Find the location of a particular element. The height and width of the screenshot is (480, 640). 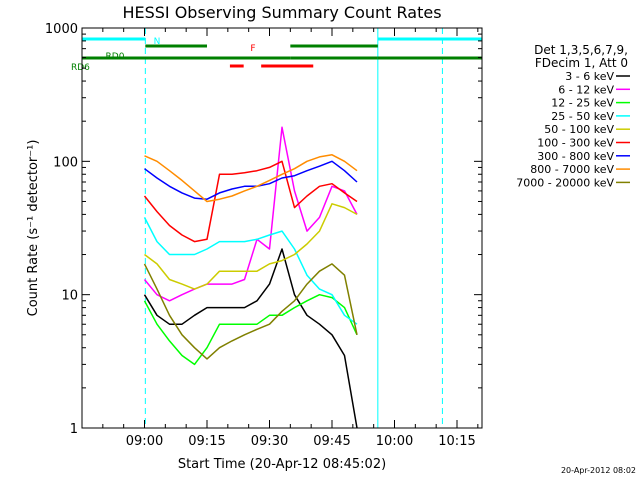

flag-label-rd6: RD6 is located at coordinates (80, 68).